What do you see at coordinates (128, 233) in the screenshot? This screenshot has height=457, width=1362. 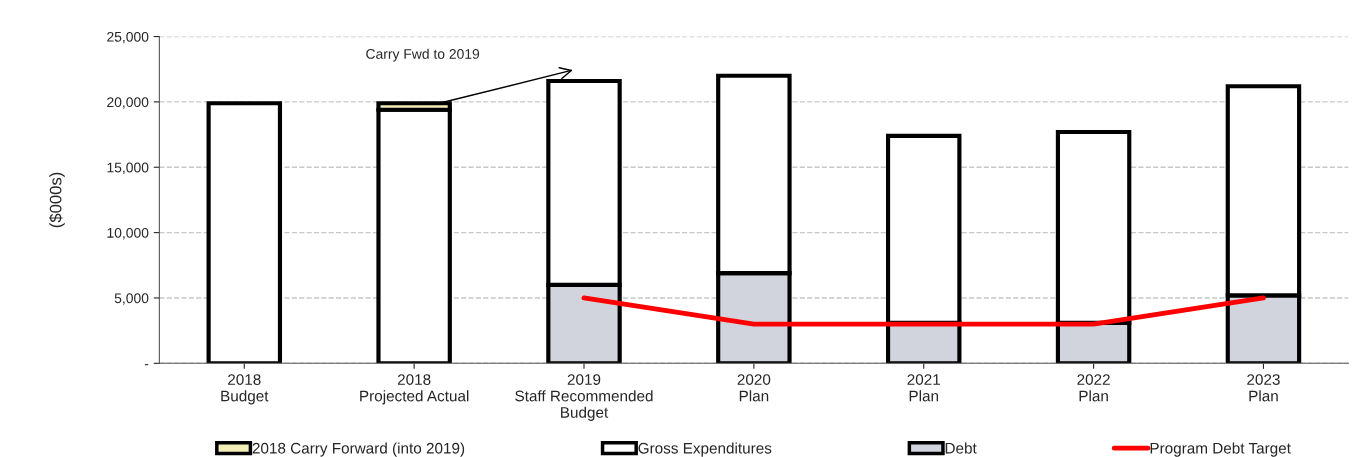 I see `y-tick-label: 10,000` at bounding box center [128, 233].